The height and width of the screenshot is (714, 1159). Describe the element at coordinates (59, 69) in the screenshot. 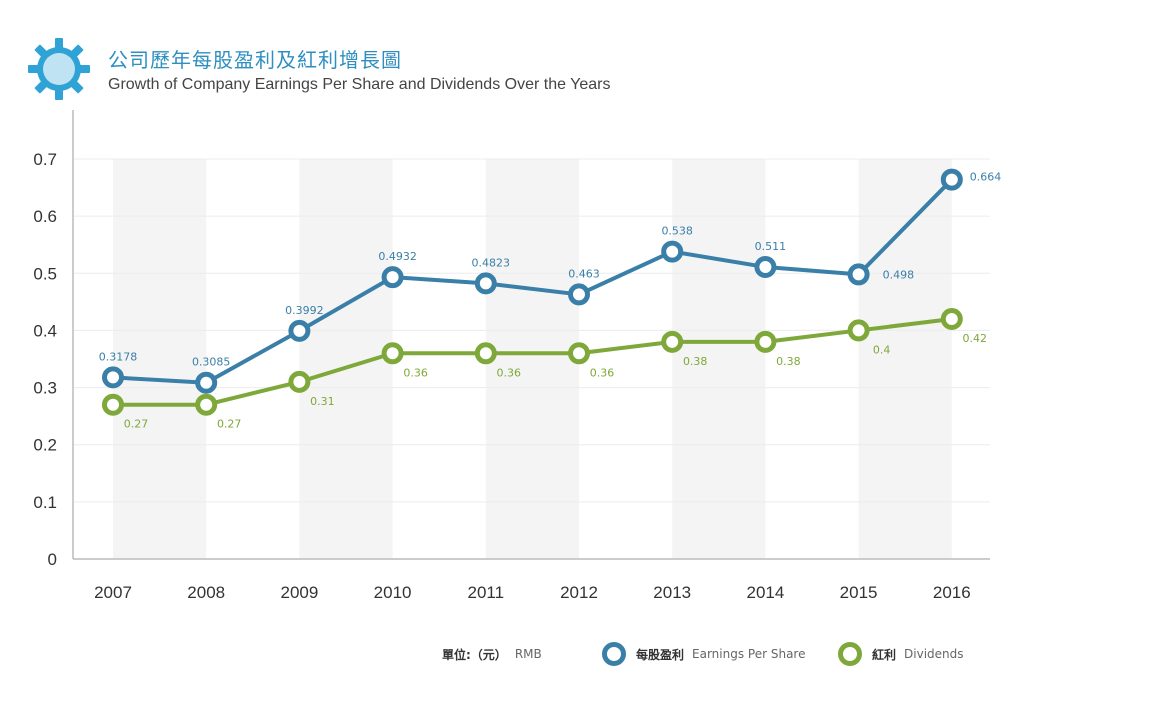

I see `gear-icon` at that location.